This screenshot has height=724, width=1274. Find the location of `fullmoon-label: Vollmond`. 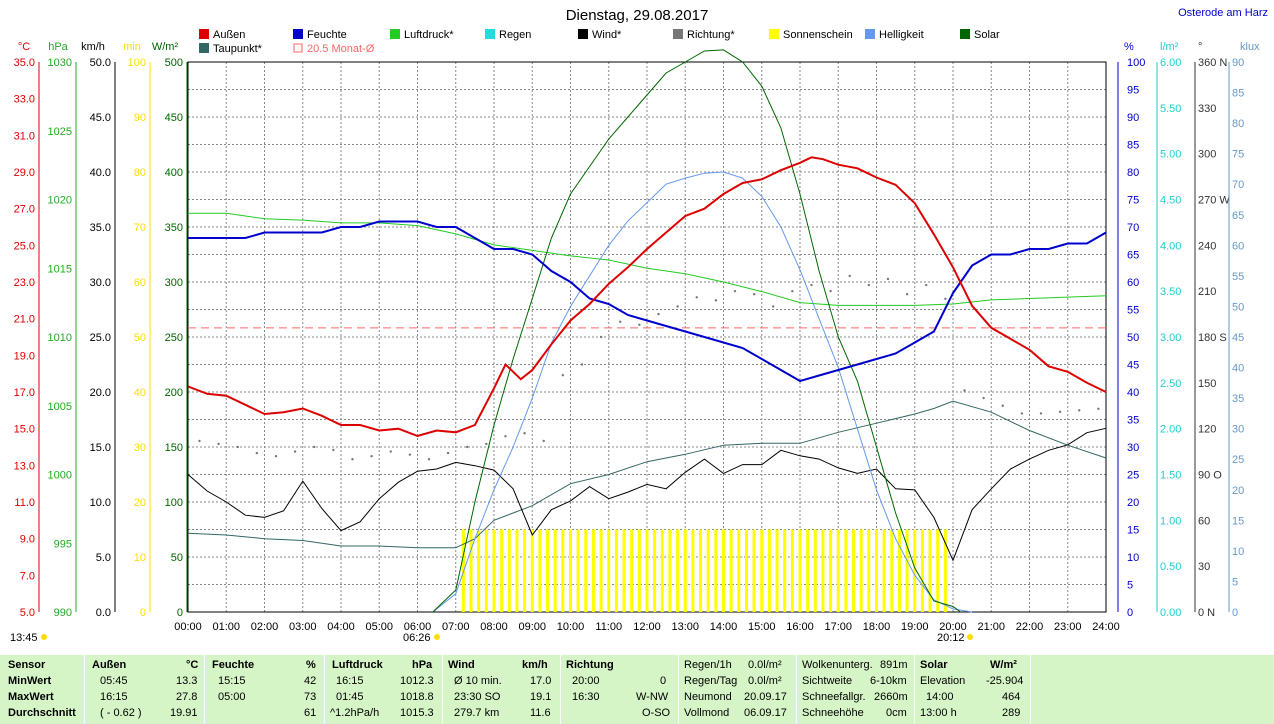

fullmoon-label: Vollmond is located at coordinates (707, 713).